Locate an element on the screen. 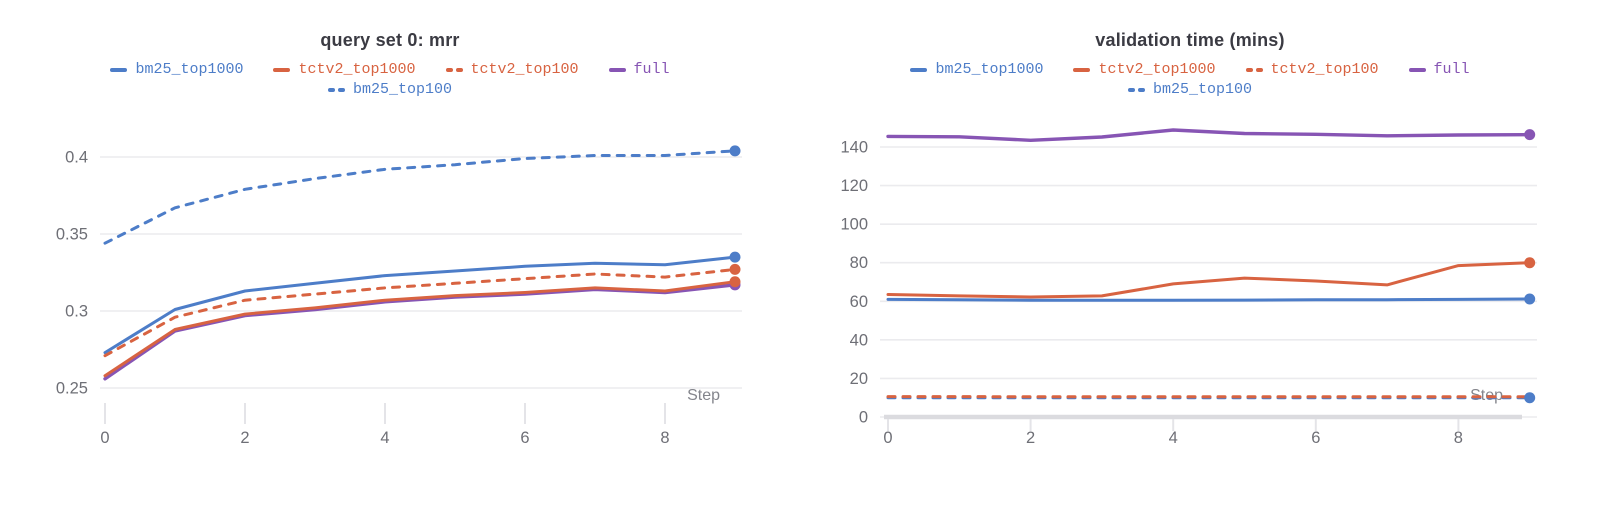  y-tick-label: 140 is located at coordinates (854, 148).